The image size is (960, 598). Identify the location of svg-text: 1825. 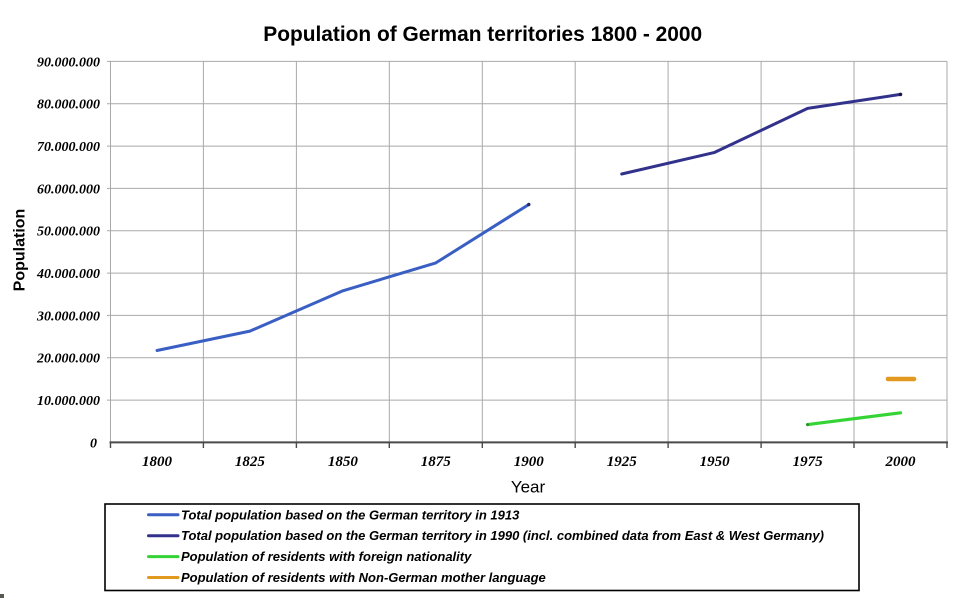
(250, 462).